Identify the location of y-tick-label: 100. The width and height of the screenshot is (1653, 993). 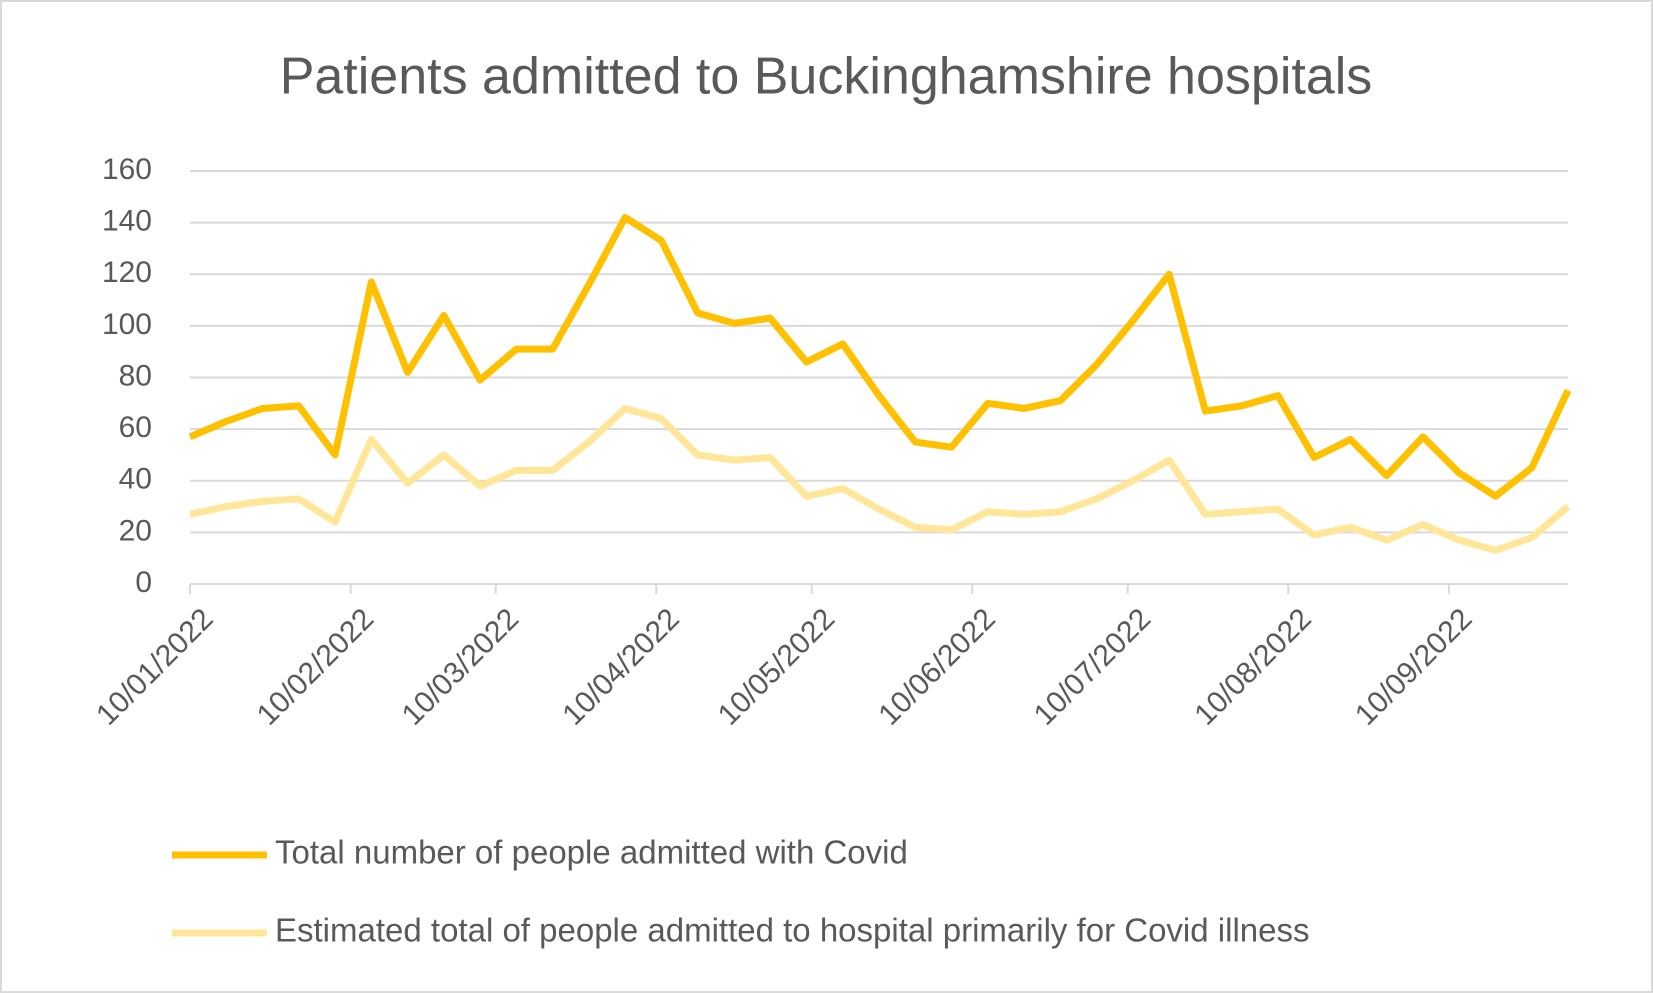
(127, 324).